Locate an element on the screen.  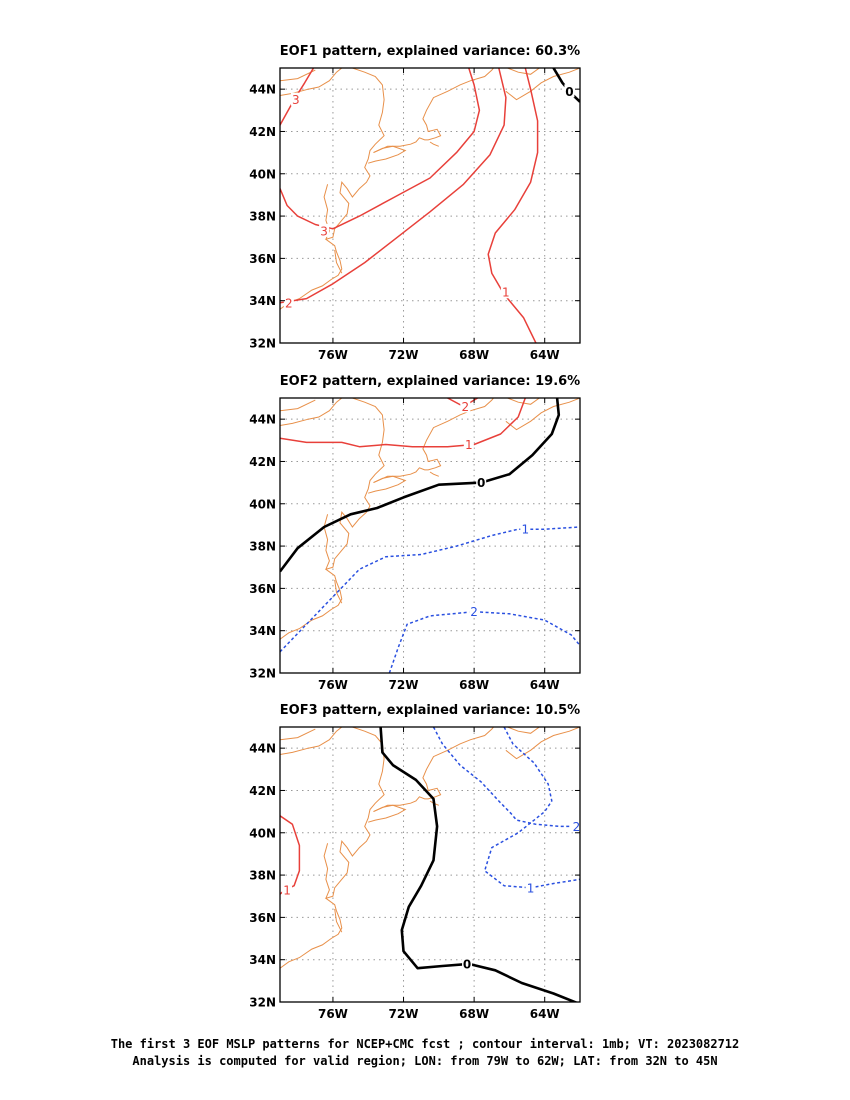
panel-title: EOF3 pattern, explained variance: 10.5% is located at coordinates (430, 710).